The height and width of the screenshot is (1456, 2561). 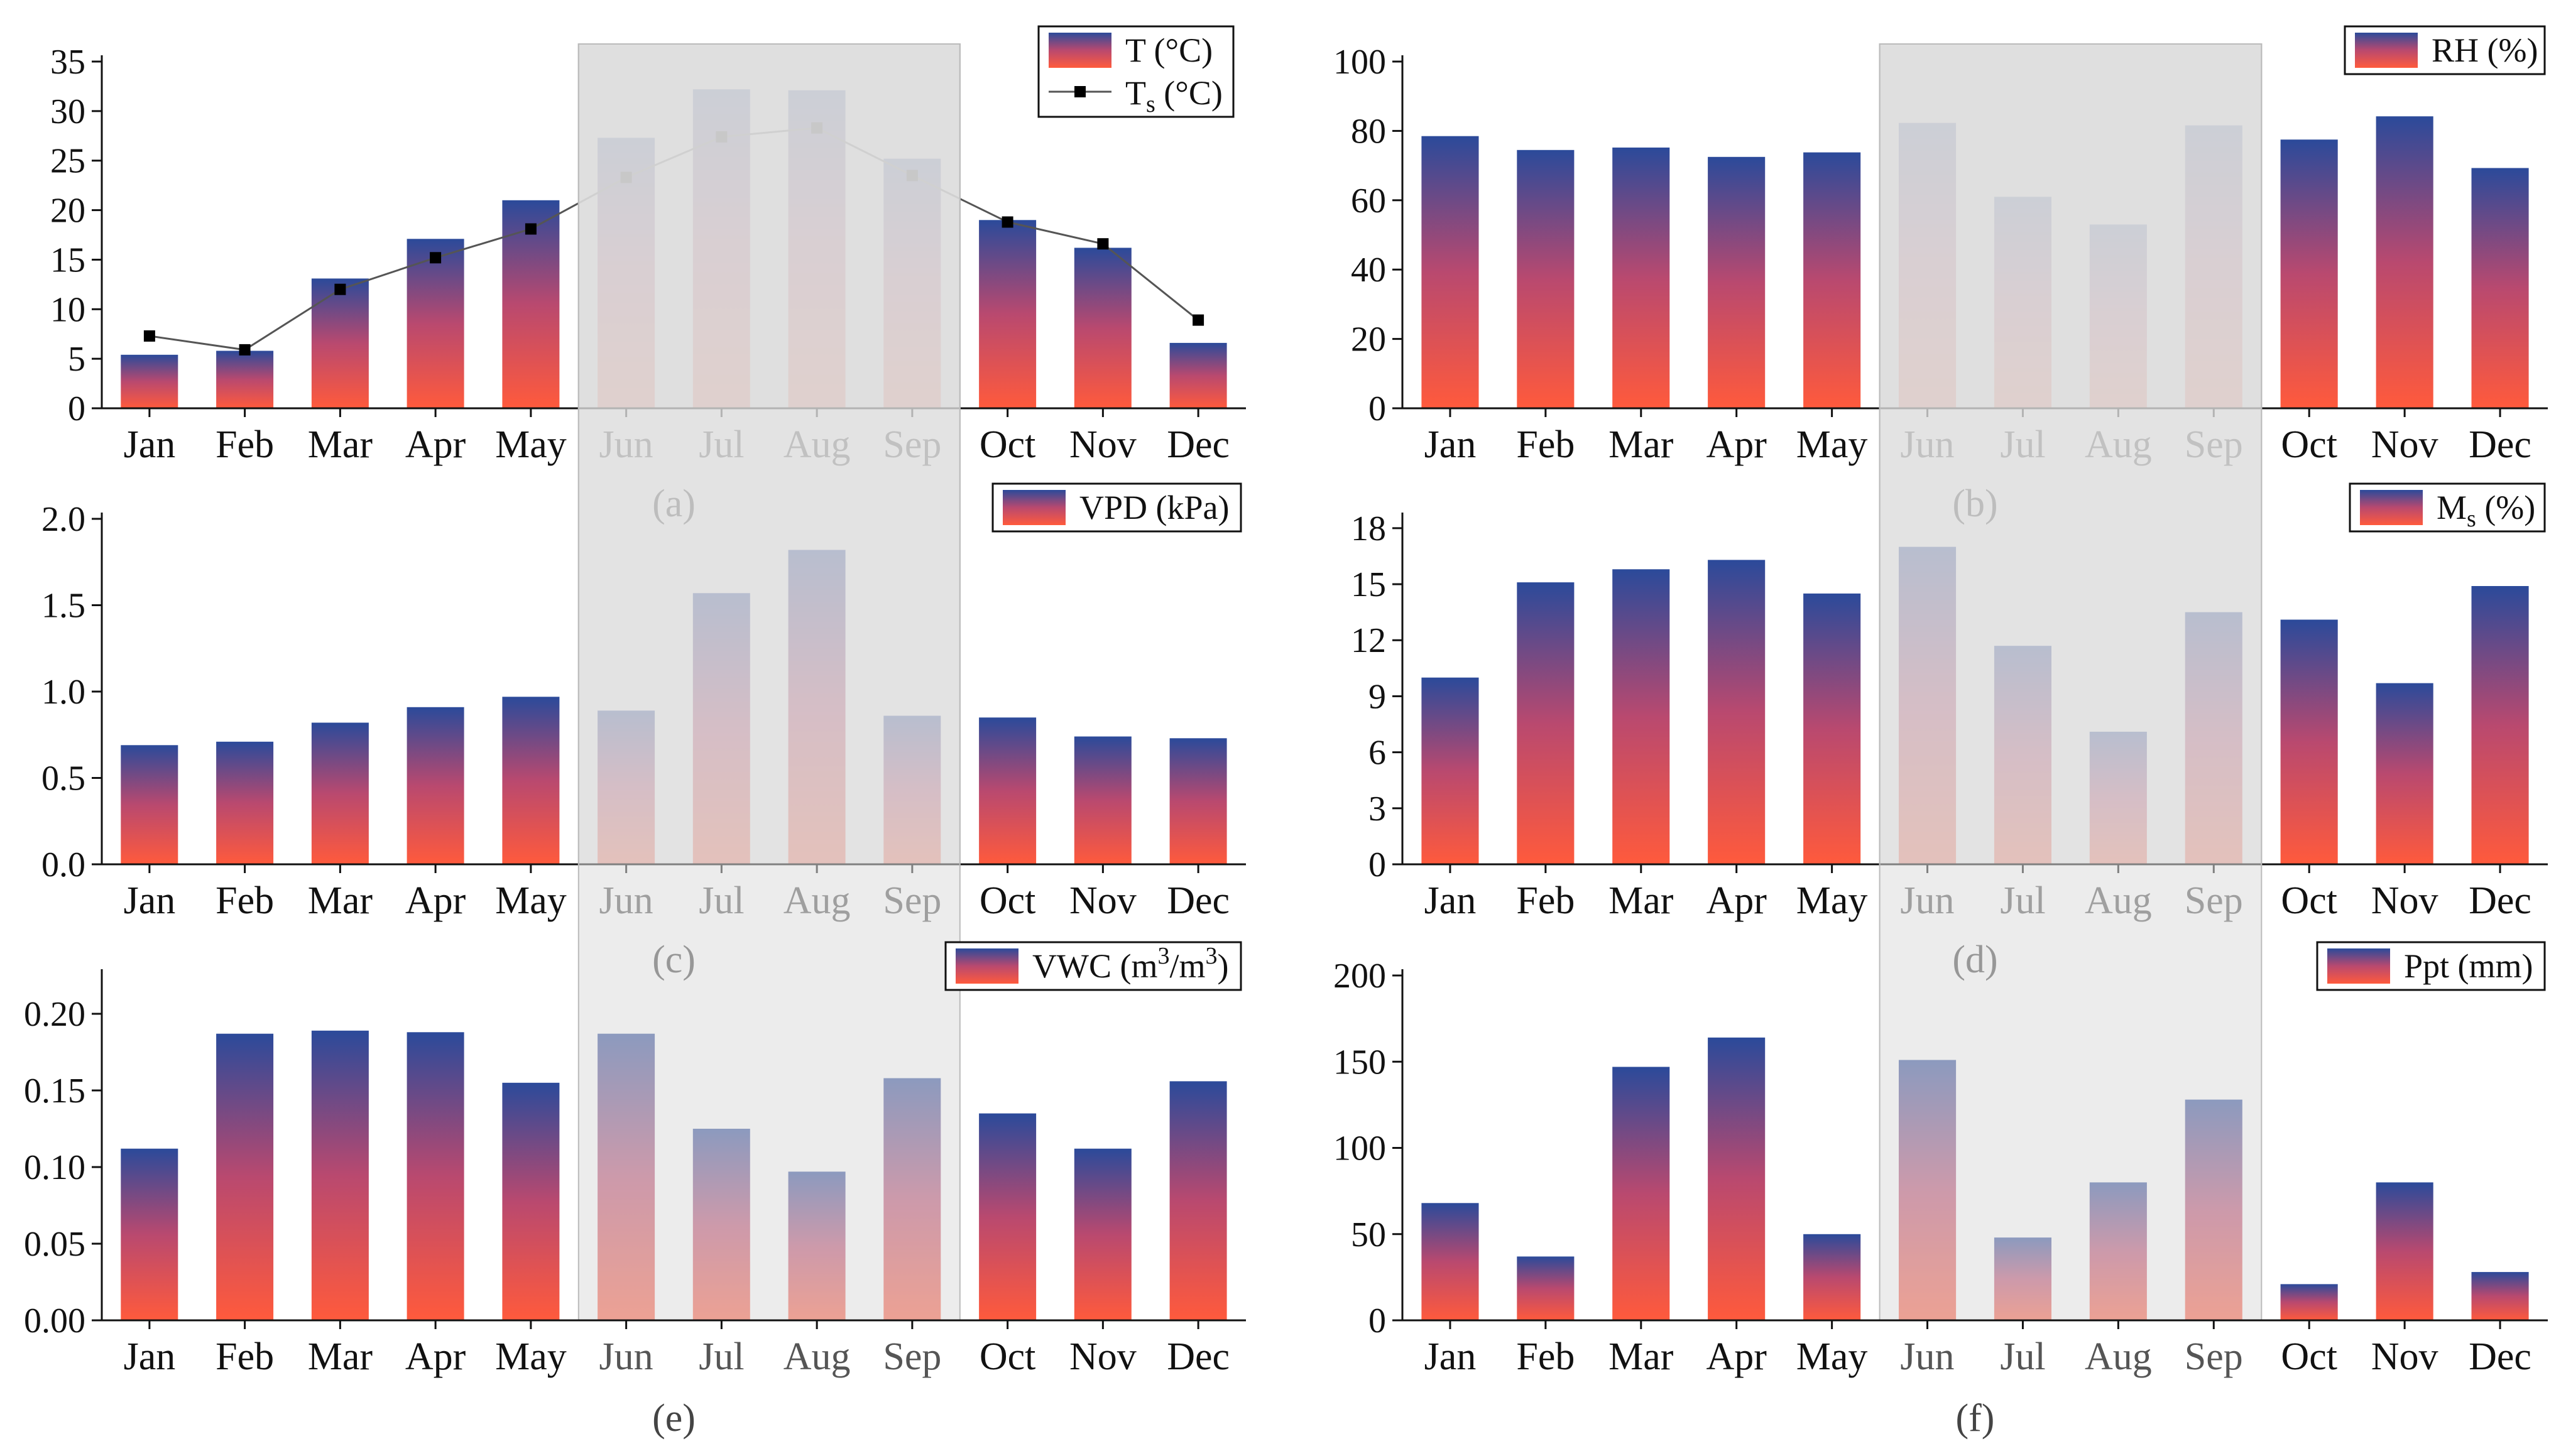 I want to click on y-tick-label: 10, so click(x=67, y=309).